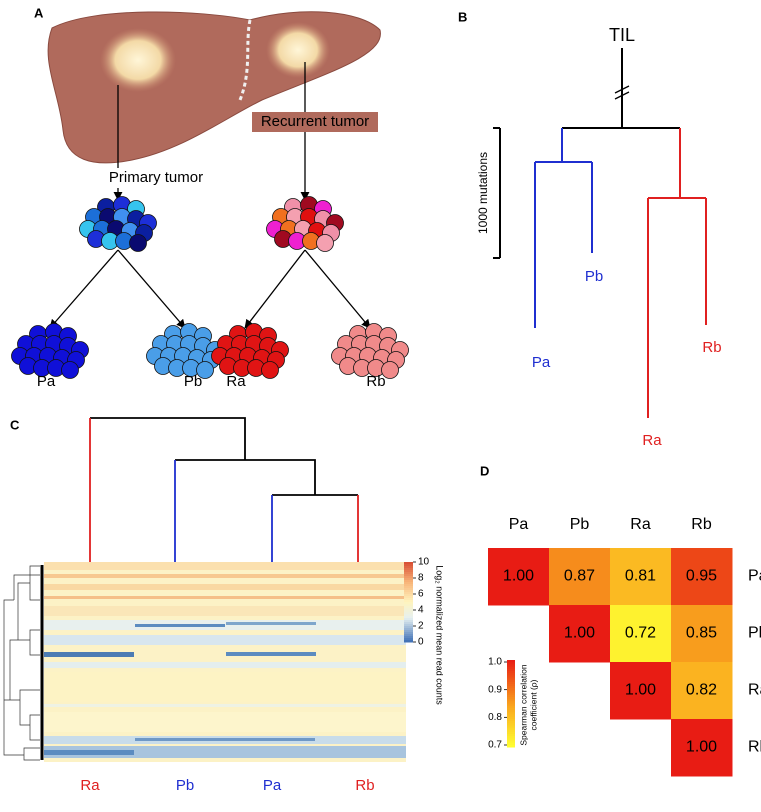  Describe the element at coordinates (754, 690) in the screenshot. I see `row-label: Ra` at that location.